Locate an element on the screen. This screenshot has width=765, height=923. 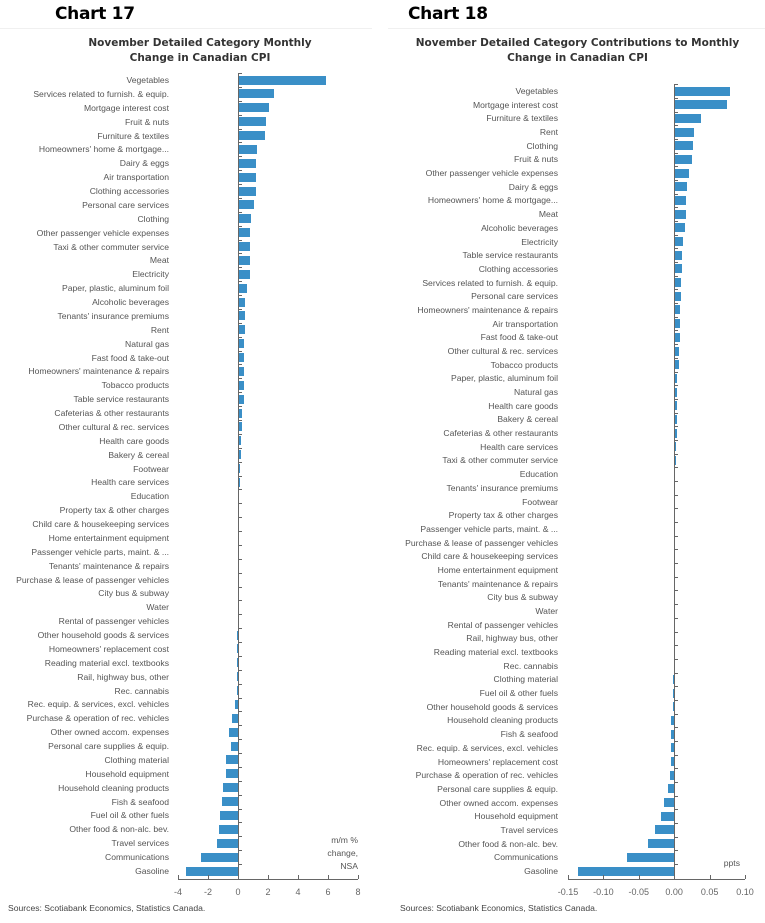
category-label: Rental of passenger vehicles is located at coordinates (502, 624).